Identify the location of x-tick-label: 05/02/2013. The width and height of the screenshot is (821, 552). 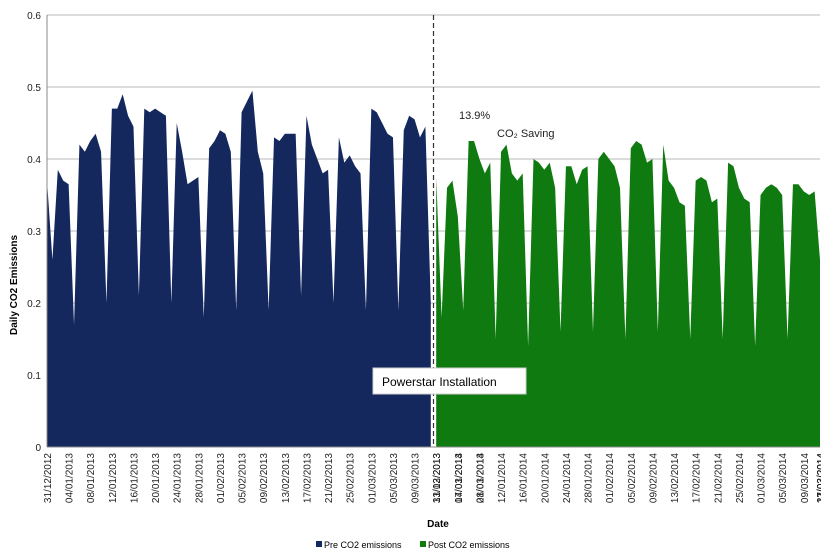
(243, 478).